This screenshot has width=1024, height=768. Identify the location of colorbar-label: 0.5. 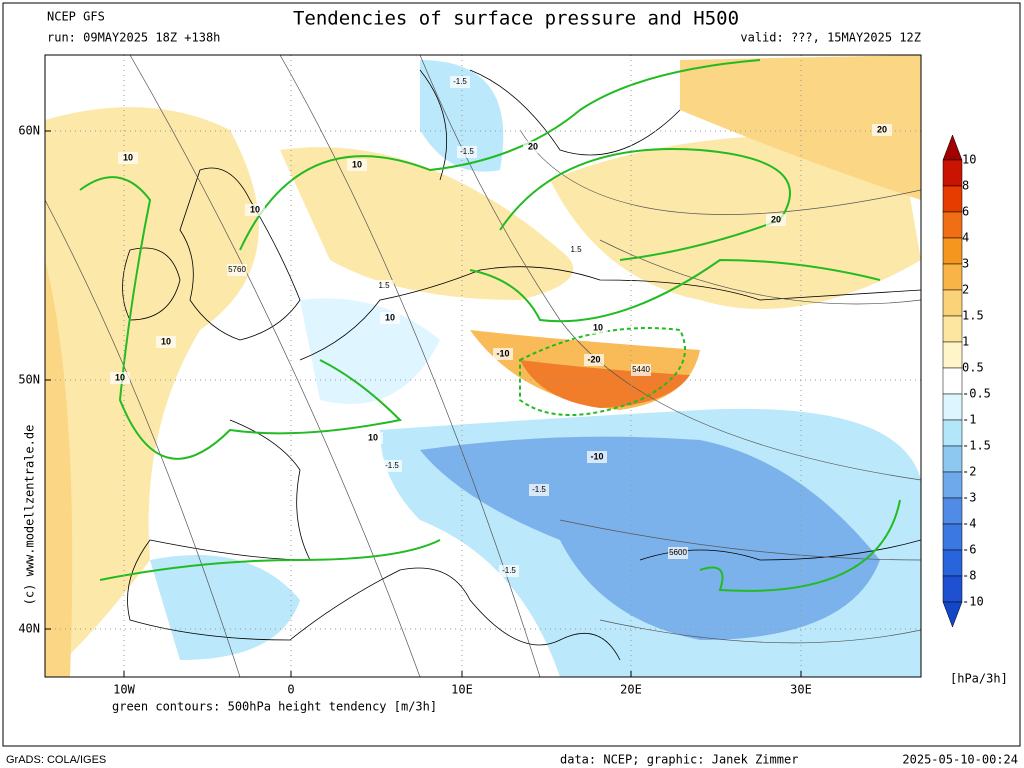
(973, 368).